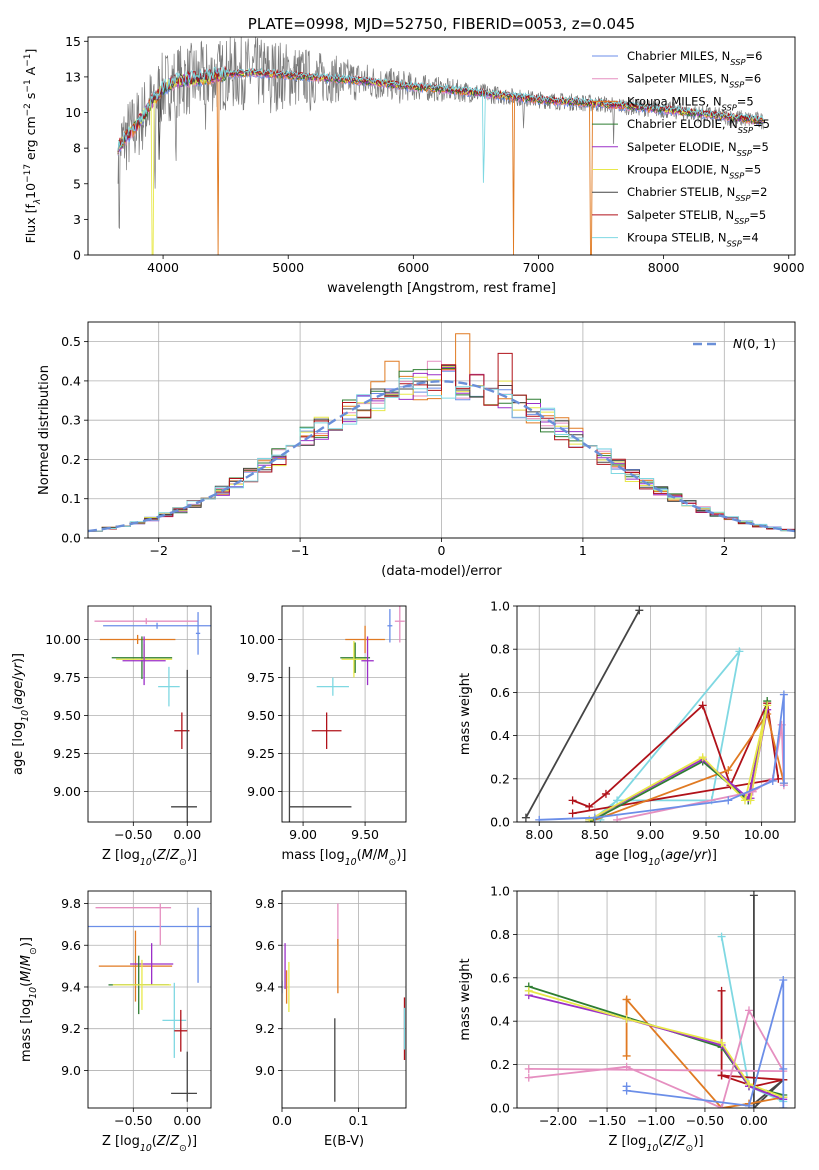 The width and height of the screenshot is (819, 1170). I want to click on y-axis-label: Normed distribution, so click(44, 430).